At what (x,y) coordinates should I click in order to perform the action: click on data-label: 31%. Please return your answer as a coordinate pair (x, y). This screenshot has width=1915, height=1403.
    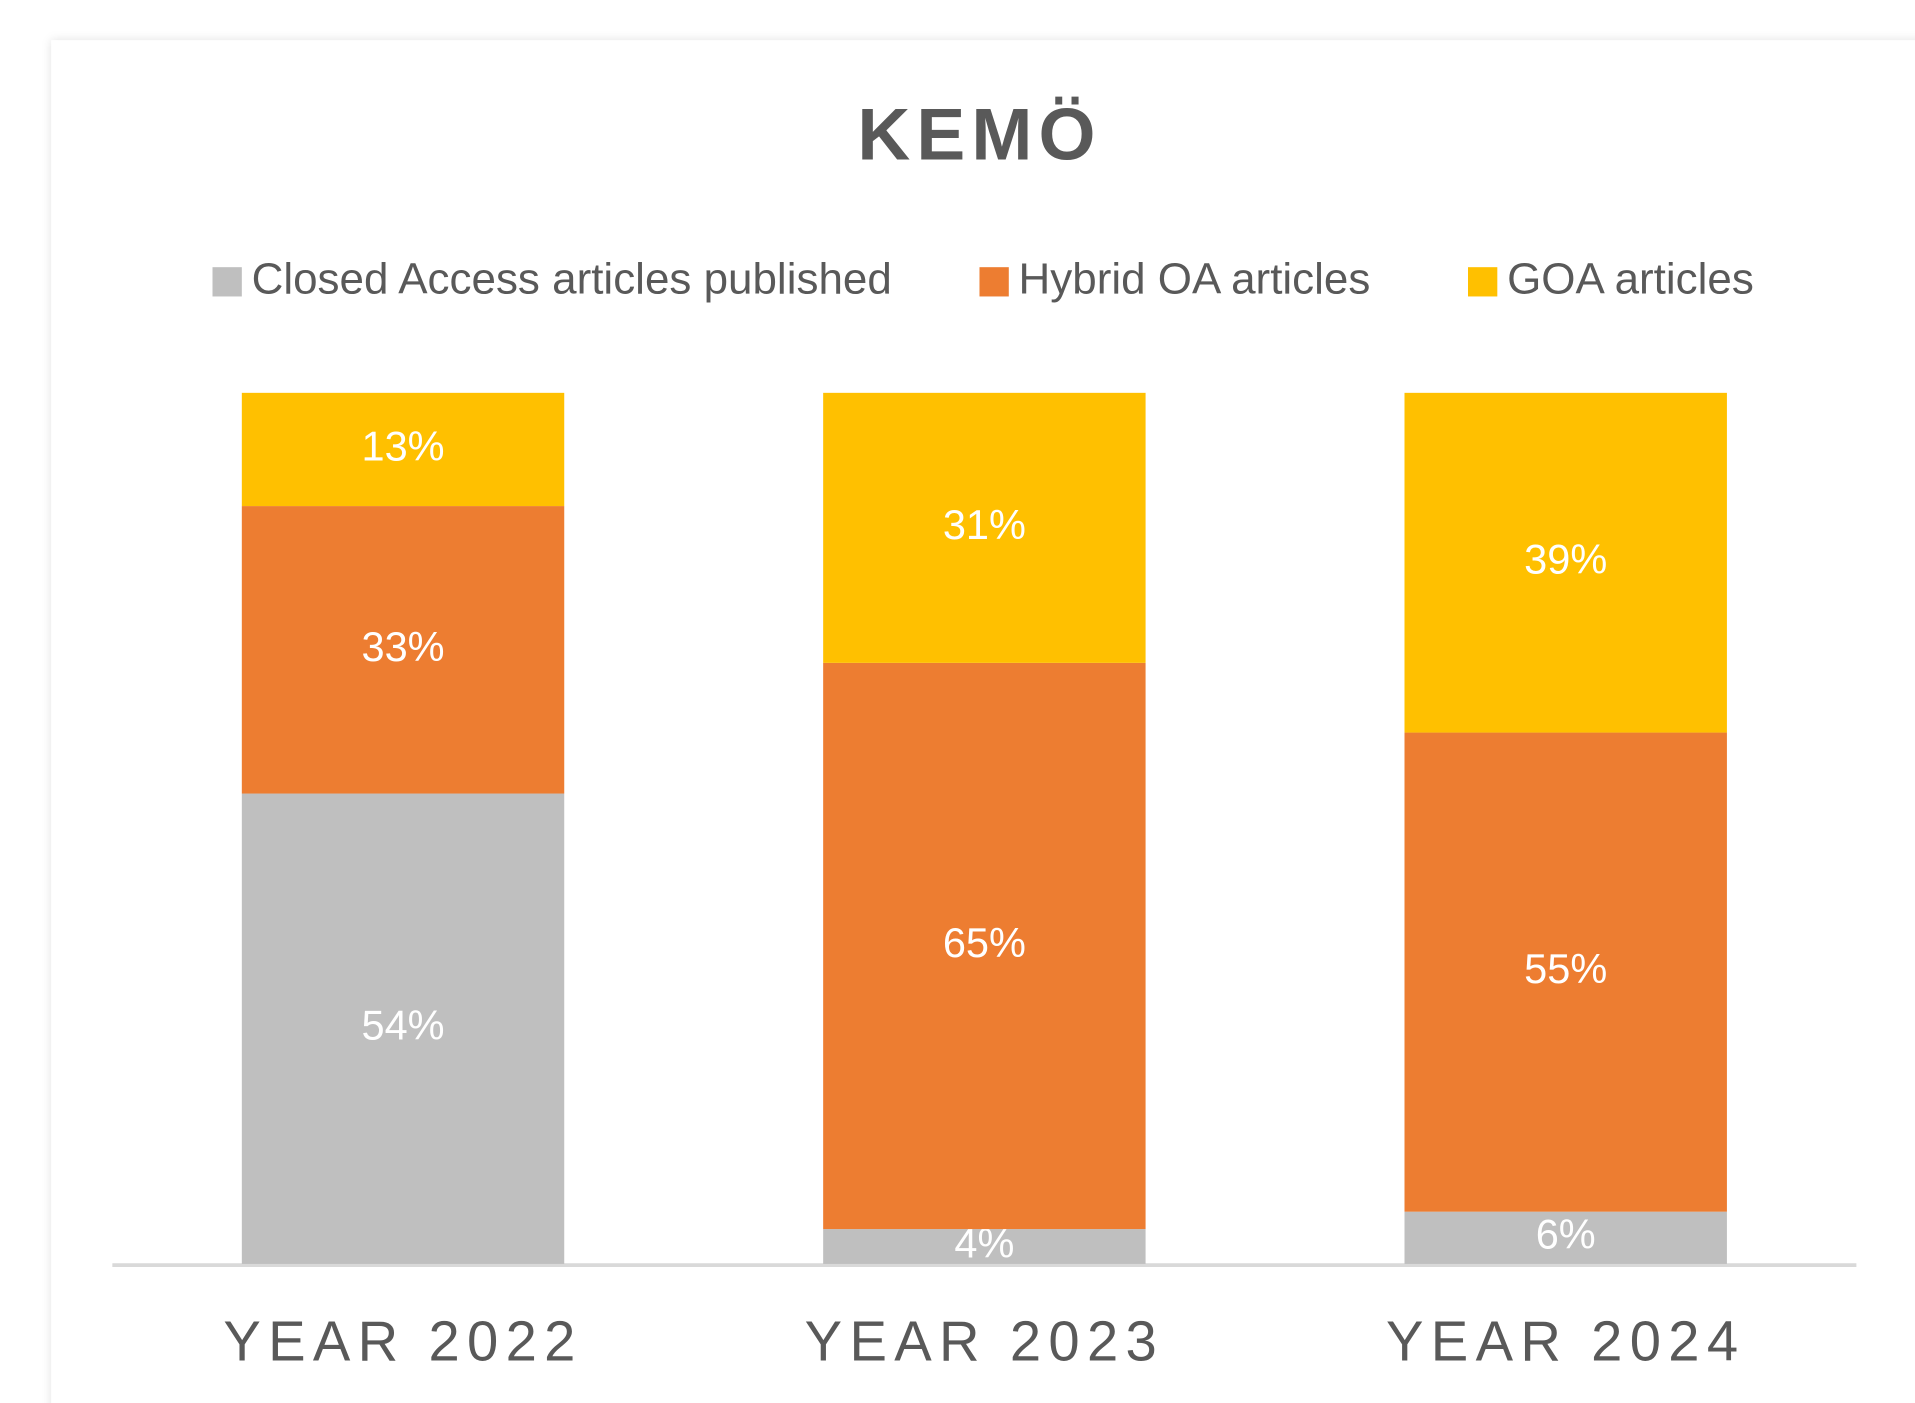
    Looking at the image, I should click on (984, 524).